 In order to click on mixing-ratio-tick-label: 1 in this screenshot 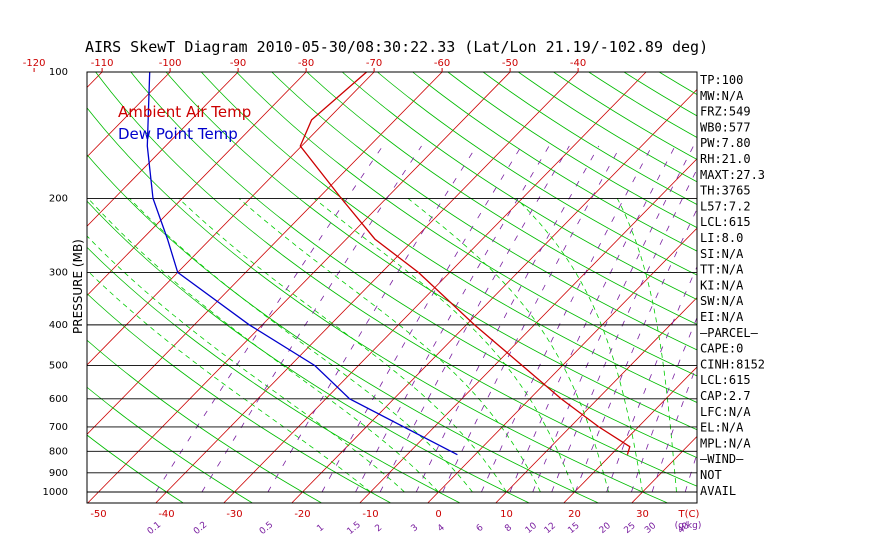, I will do `click(320, 528)`.